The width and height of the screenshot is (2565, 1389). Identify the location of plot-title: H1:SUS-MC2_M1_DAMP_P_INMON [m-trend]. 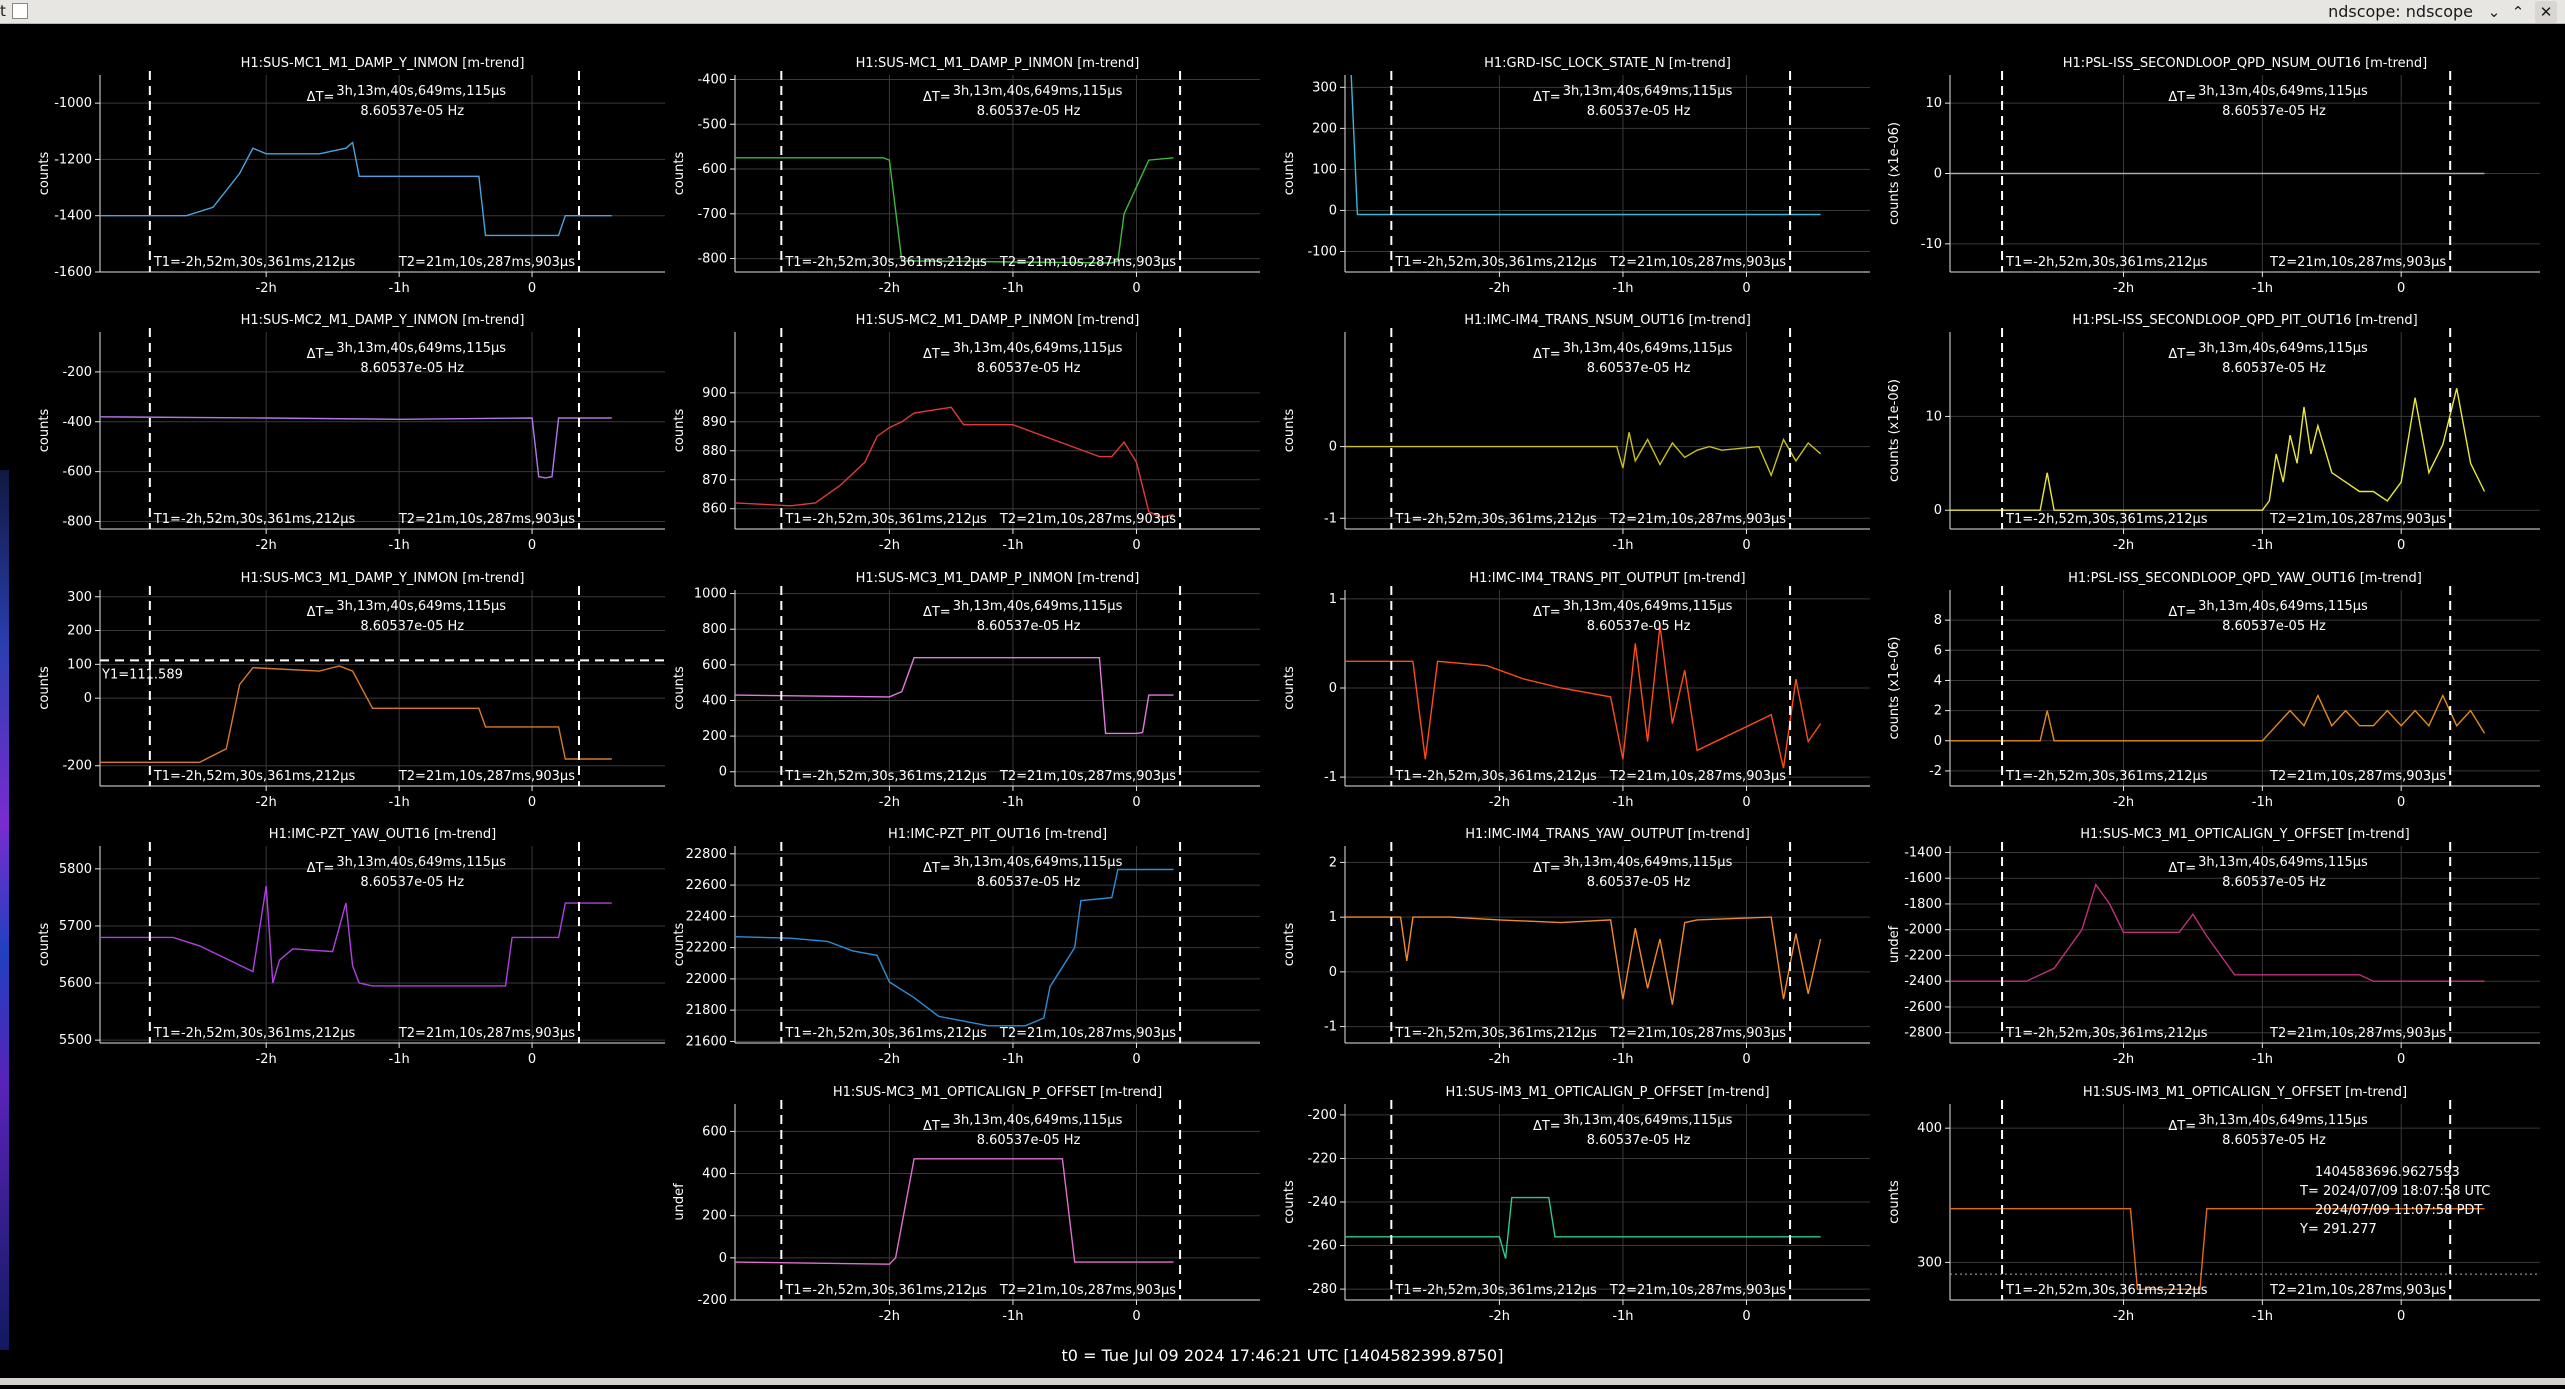
(998, 320).